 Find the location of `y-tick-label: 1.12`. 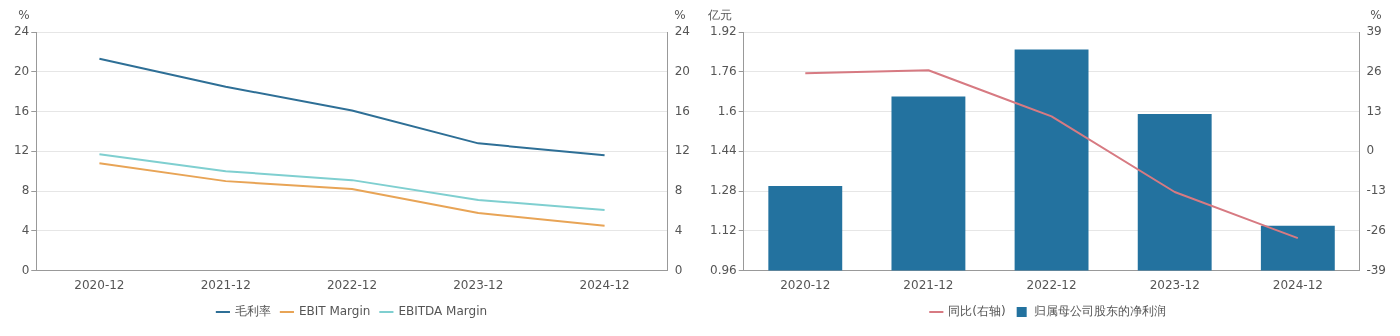

y-tick-label: 1.12 is located at coordinates (723, 229).